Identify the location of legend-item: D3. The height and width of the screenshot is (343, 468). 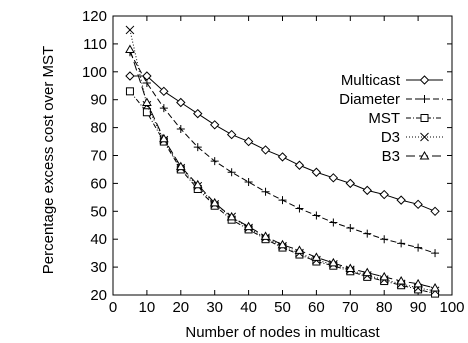
(412, 137).